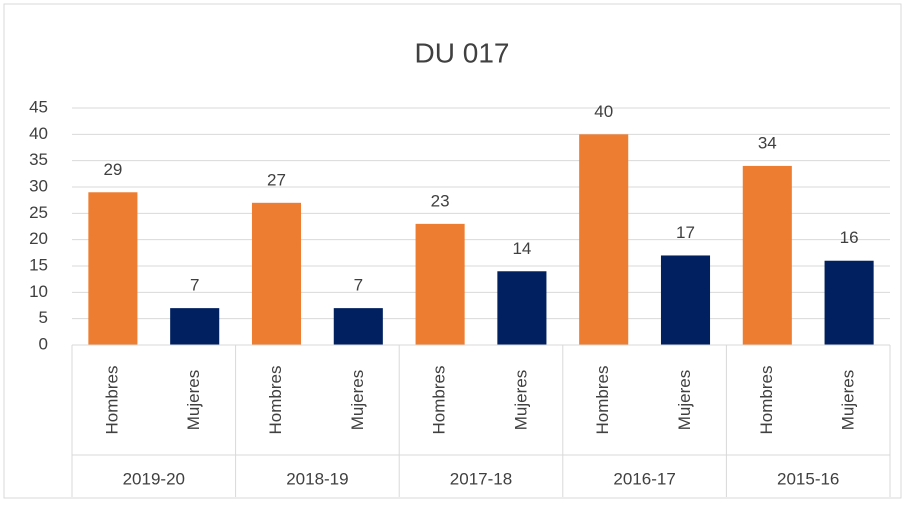 This screenshot has height=505, width=906. What do you see at coordinates (521, 248) in the screenshot?
I see `data-label: 14` at bounding box center [521, 248].